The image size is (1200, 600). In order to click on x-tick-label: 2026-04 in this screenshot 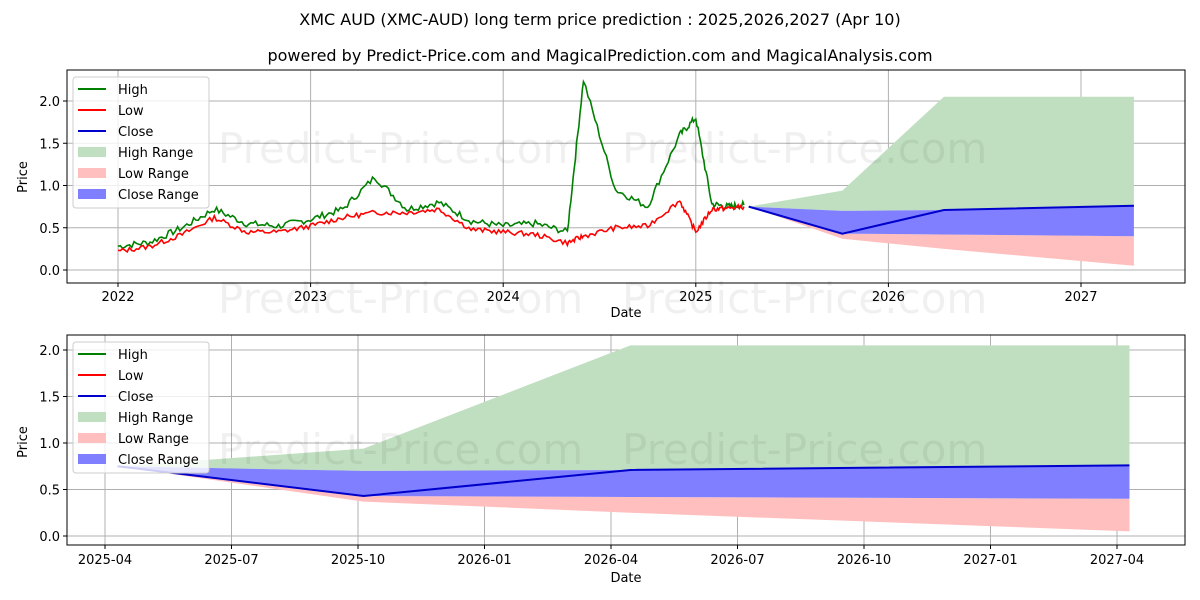, I will do `click(611, 560)`.